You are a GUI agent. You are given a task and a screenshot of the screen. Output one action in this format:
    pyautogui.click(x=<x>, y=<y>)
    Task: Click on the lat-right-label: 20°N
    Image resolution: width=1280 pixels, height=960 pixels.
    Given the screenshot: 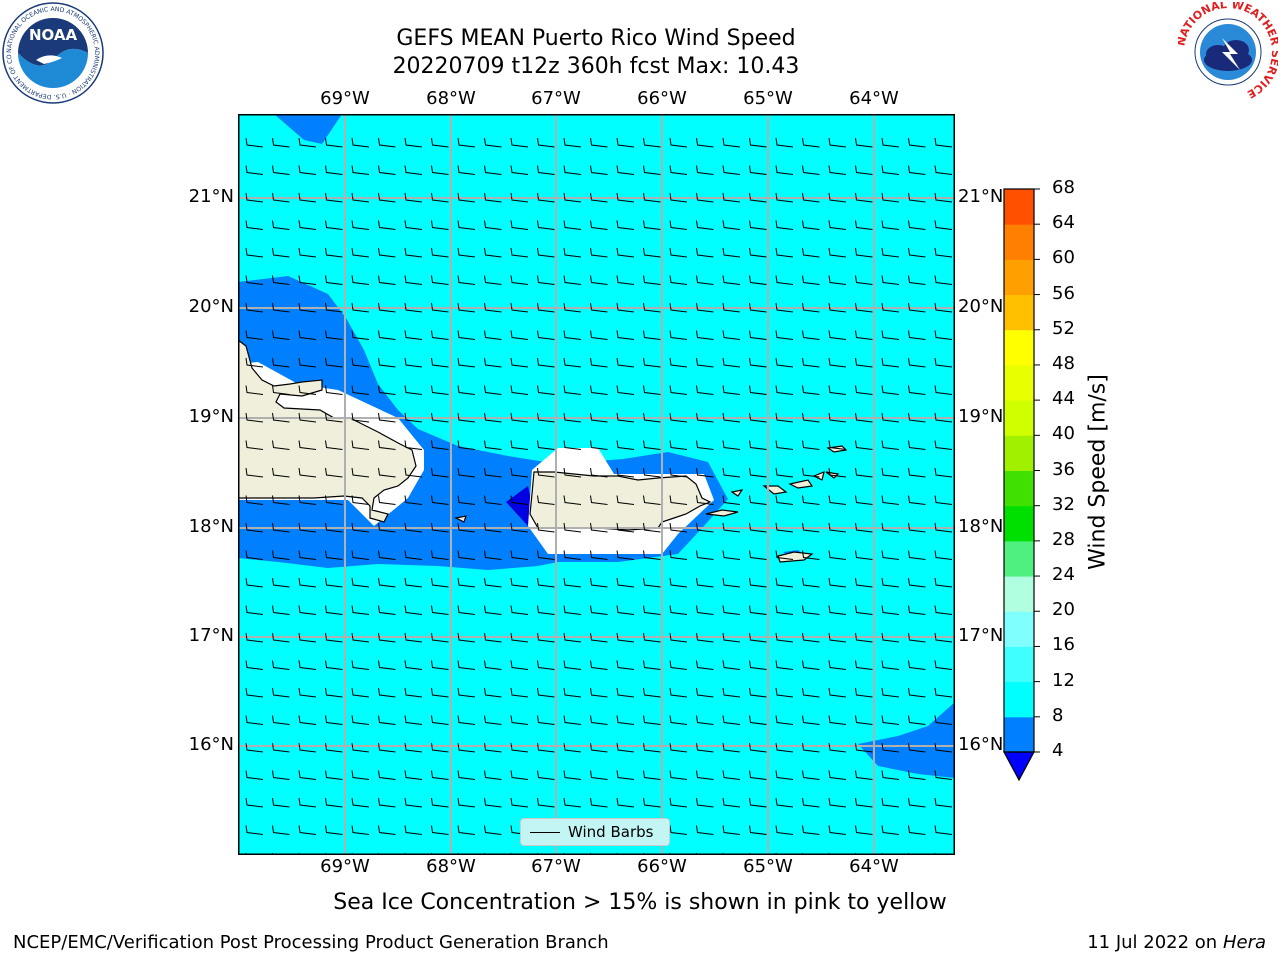 What is the action you would take?
    pyautogui.click(x=981, y=306)
    